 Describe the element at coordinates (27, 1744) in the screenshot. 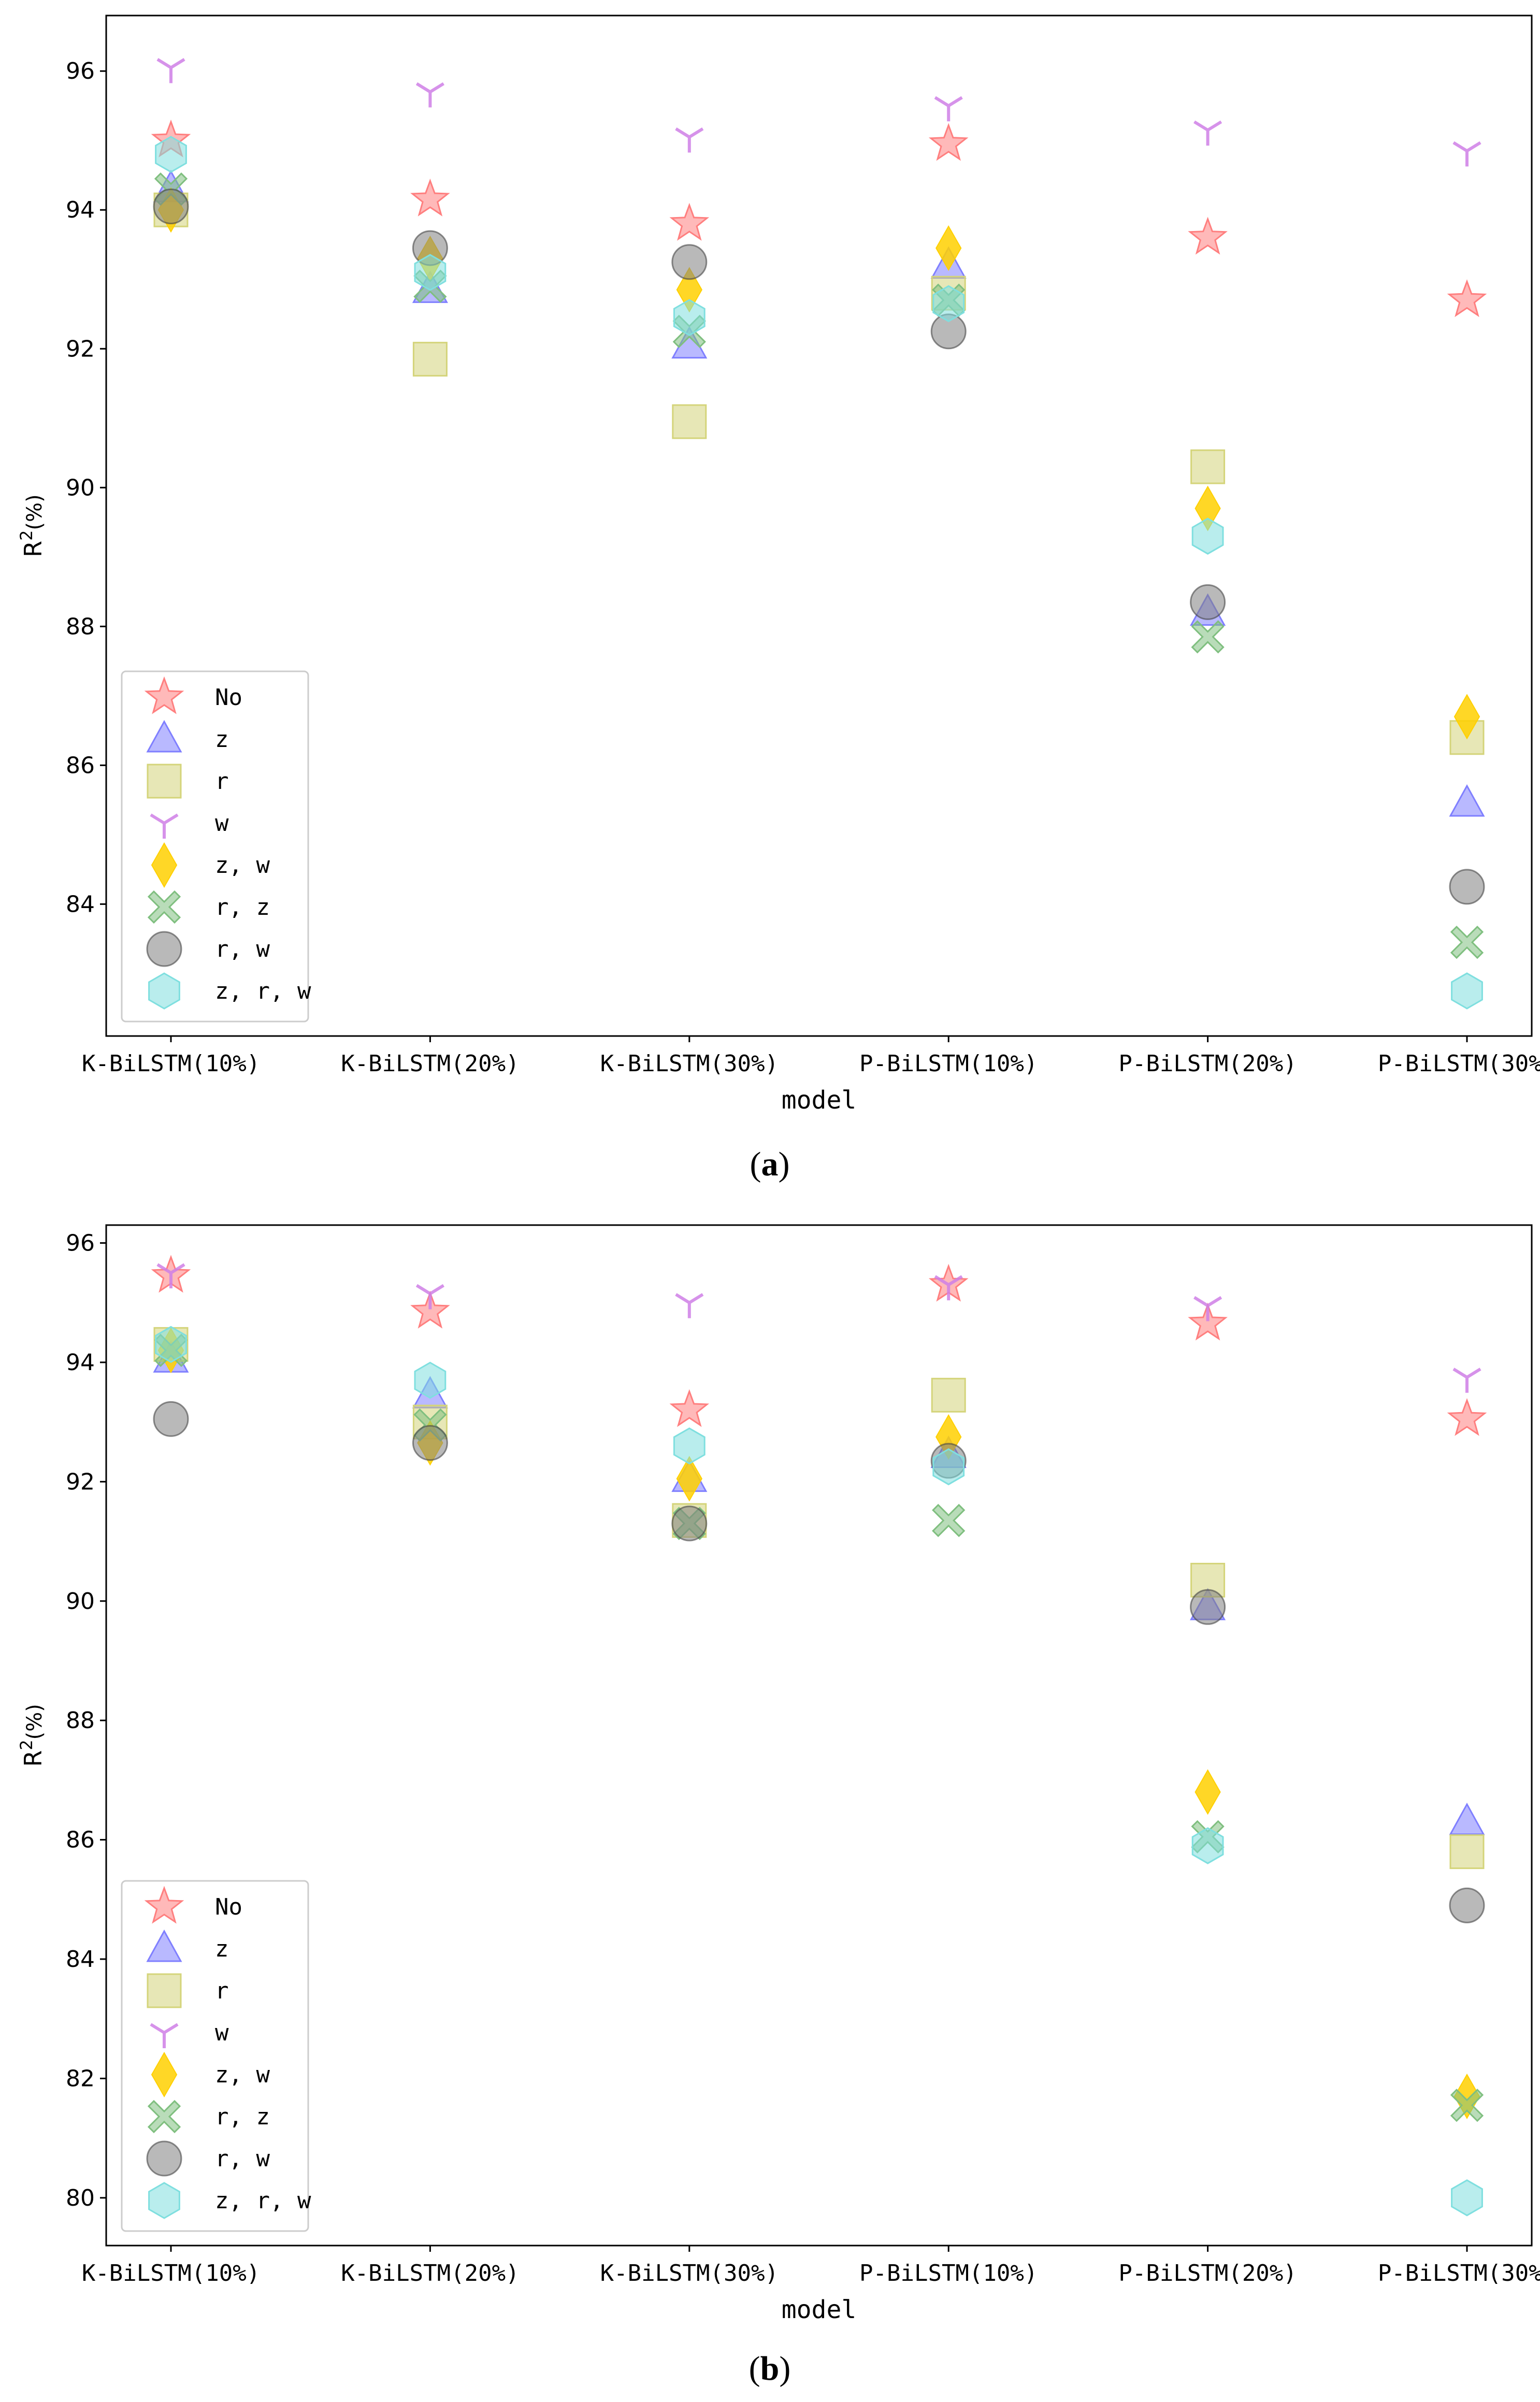

I see `y-axis-label-superscript: 2` at that location.